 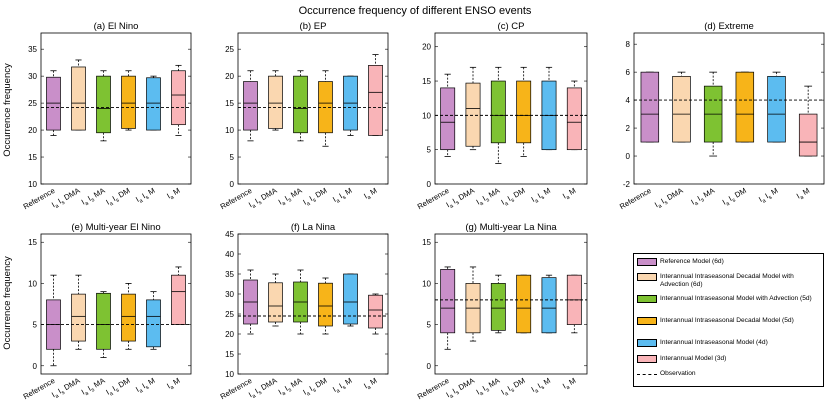 What do you see at coordinates (628, 128) in the screenshot?
I see `y-tick-label: 2` at bounding box center [628, 128].